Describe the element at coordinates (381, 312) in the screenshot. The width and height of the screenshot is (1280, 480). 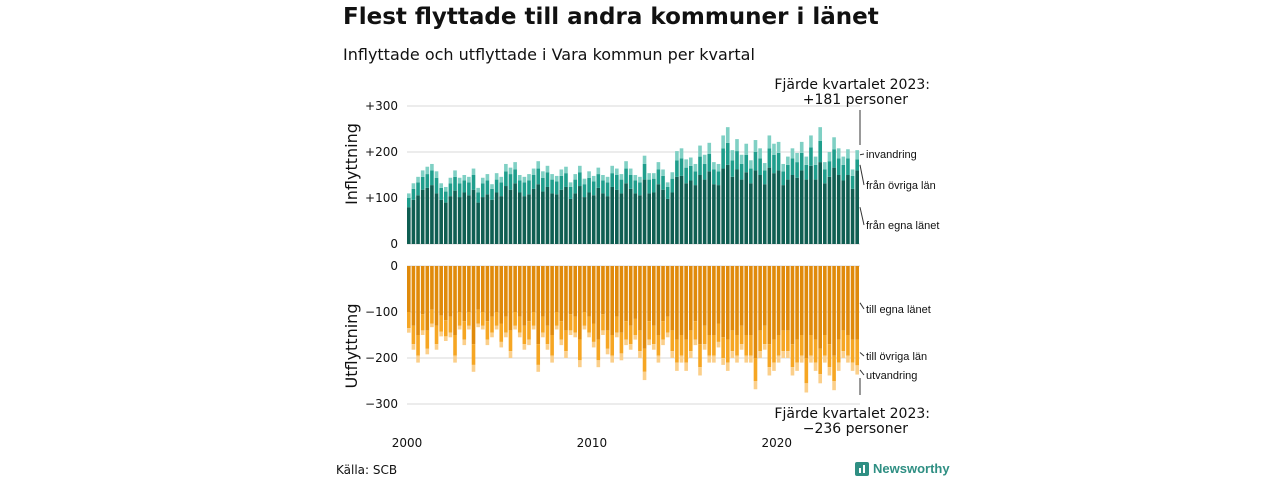
I see `y-tick-label-out: −100` at that location.